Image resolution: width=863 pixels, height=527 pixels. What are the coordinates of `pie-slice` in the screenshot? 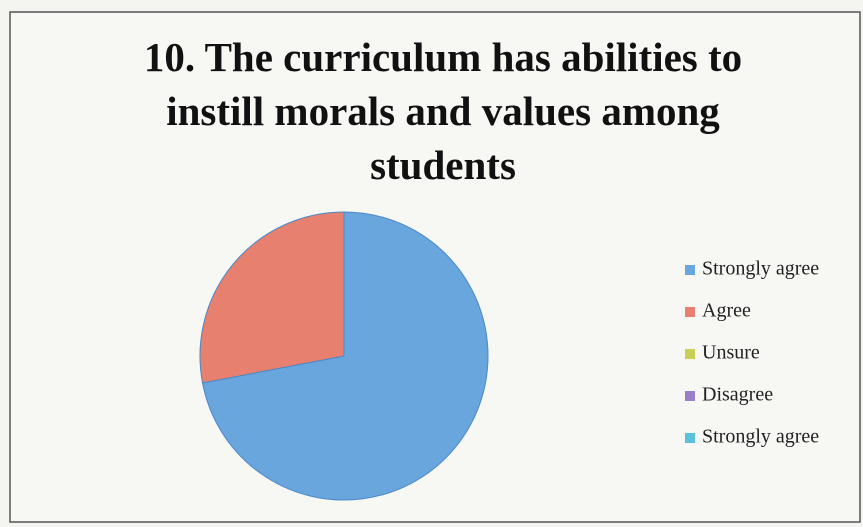 It's located at (272, 297).